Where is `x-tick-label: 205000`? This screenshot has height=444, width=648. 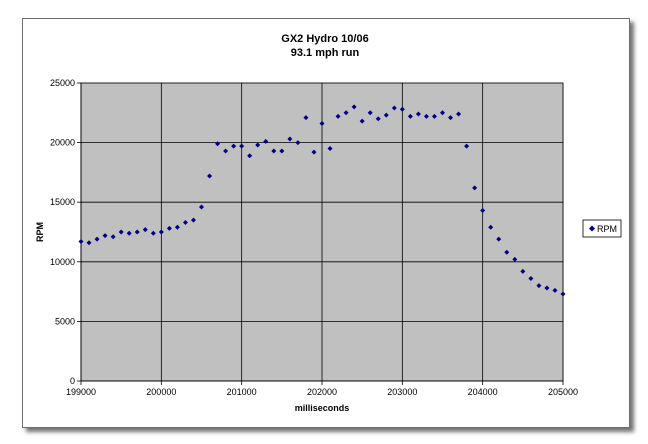 x-tick-label: 205000 is located at coordinates (563, 392).